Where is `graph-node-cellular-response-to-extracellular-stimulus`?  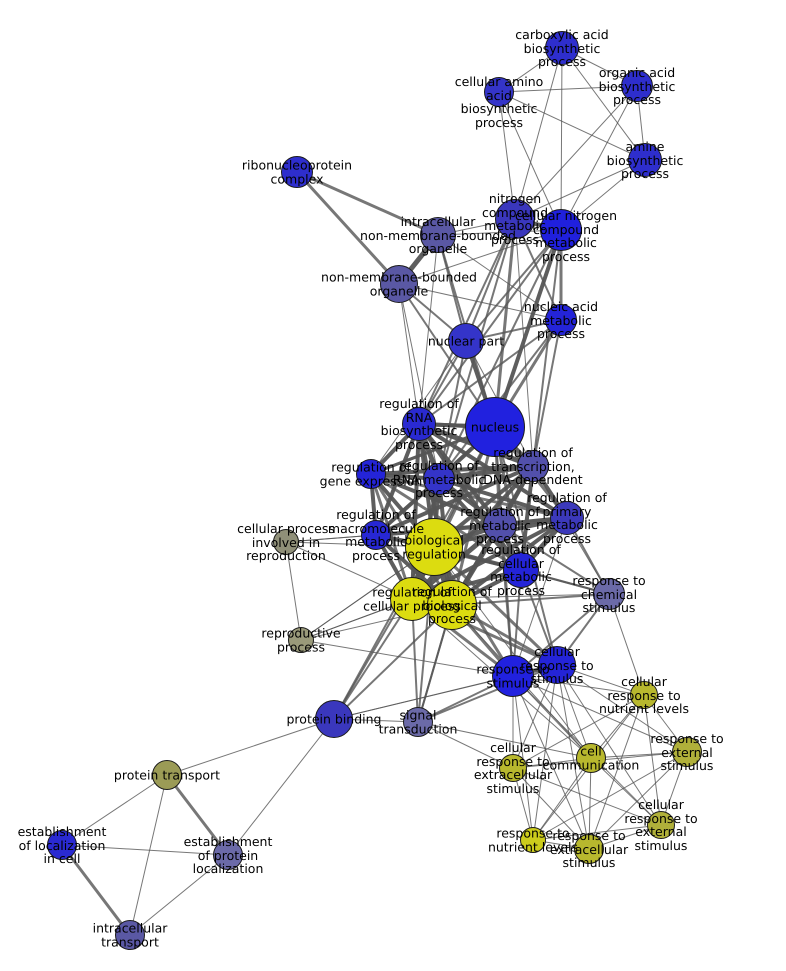
graph-node-cellular-response-to-extracellular-stimulus is located at coordinates (513, 768).